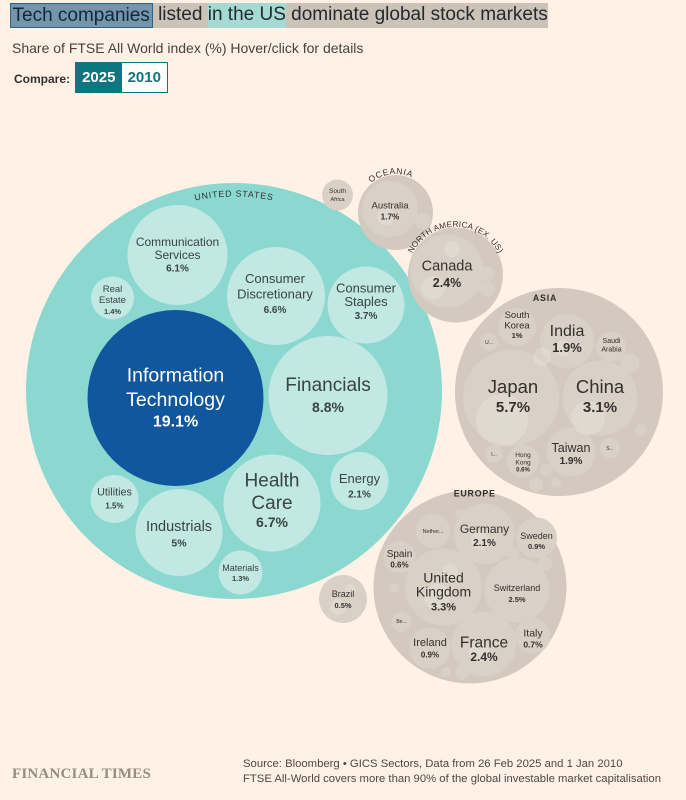  I want to click on svg-text: Africa, so click(337, 200).